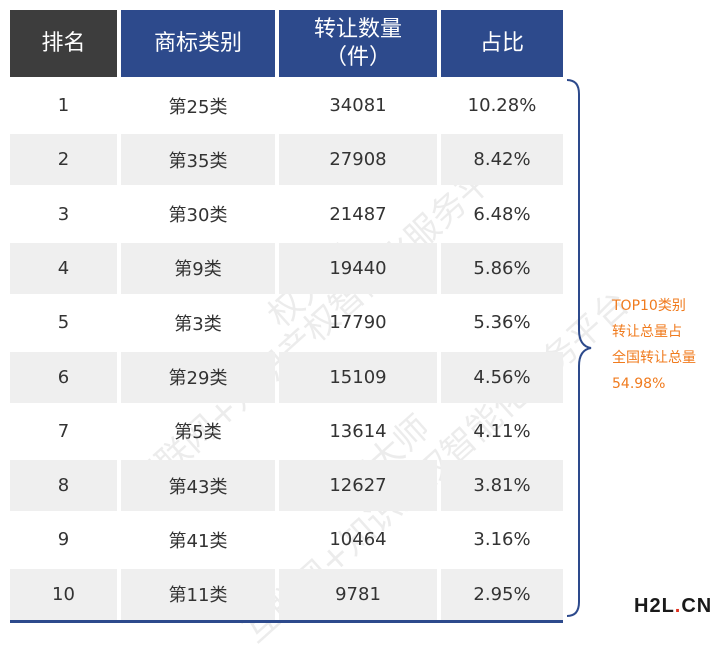 The height and width of the screenshot is (651, 720). I want to click on cell-class: 第5类, so click(198, 433).